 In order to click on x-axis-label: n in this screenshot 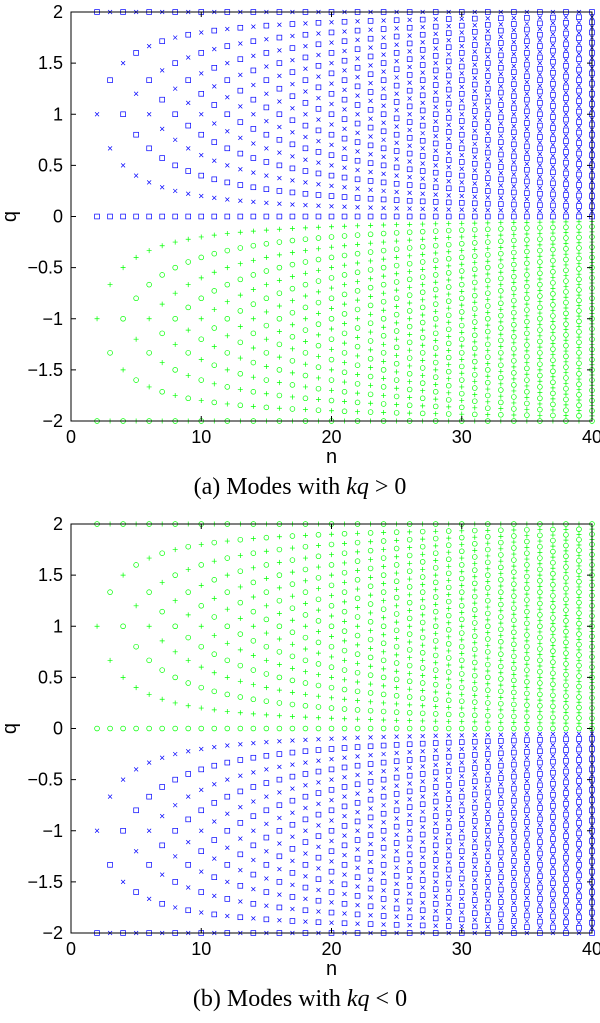, I will do `click(331, 969)`.